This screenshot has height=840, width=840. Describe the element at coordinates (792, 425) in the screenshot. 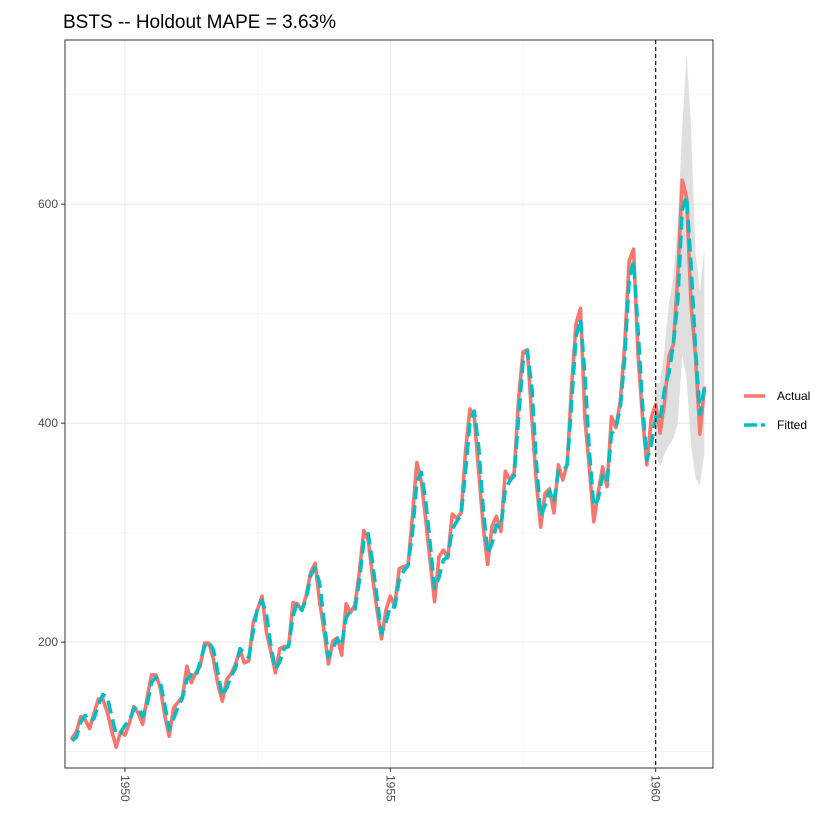

I see `legend-label: Fitted` at that location.